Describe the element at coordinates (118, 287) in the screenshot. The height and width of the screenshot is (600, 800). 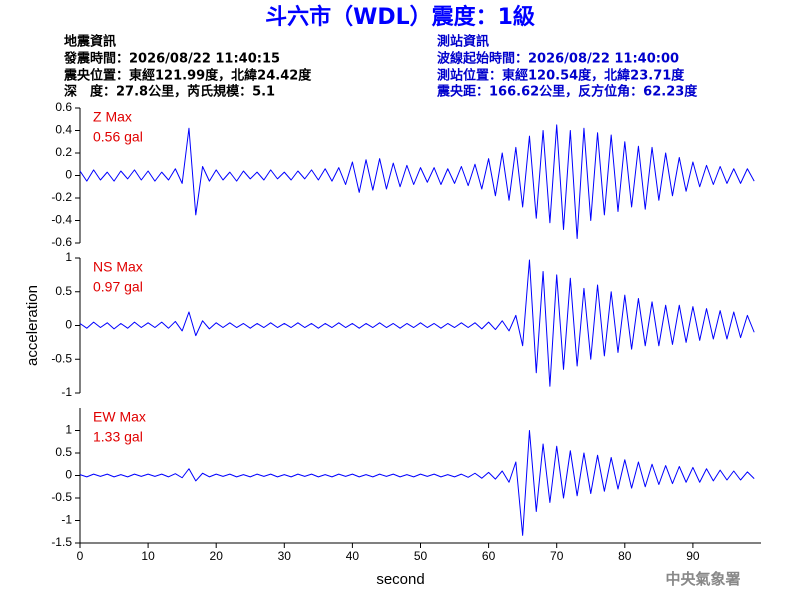
I see `max-annotation: 0.97 gal` at that location.